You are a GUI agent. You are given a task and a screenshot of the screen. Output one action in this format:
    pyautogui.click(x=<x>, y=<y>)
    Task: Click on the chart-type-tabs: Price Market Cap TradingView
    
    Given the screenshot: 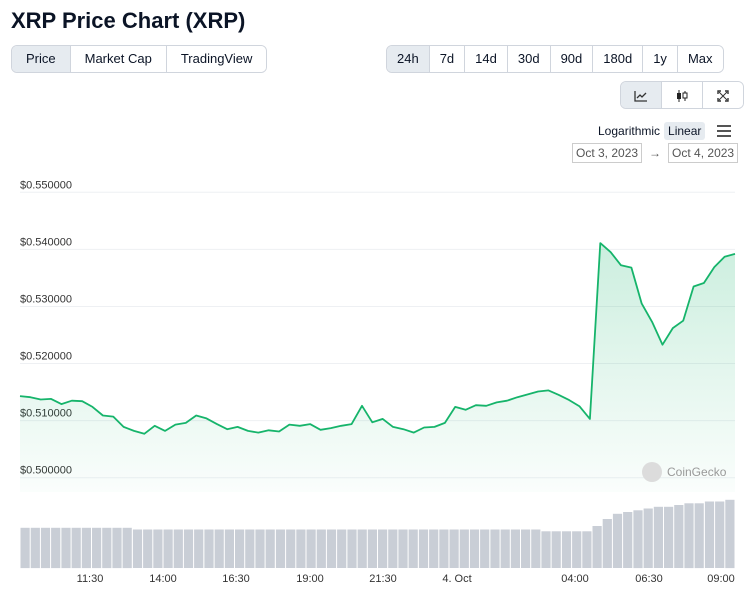 What is the action you would take?
    pyautogui.click(x=139, y=59)
    